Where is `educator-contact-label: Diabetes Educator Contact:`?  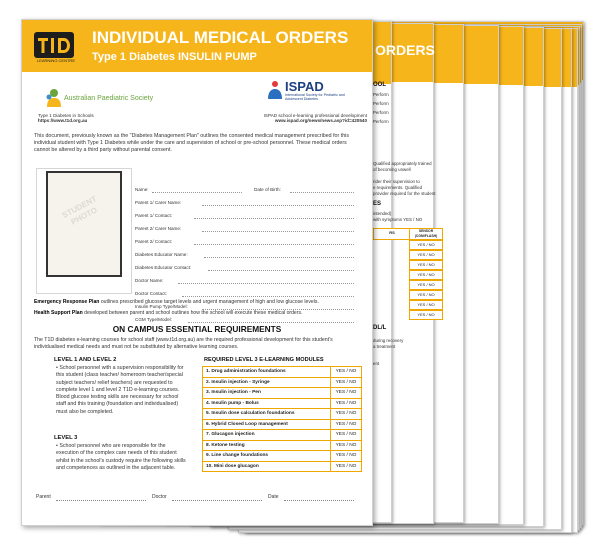 educator-contact-label: Diabetes Educator Contact: is located at coordinates (163, 267).